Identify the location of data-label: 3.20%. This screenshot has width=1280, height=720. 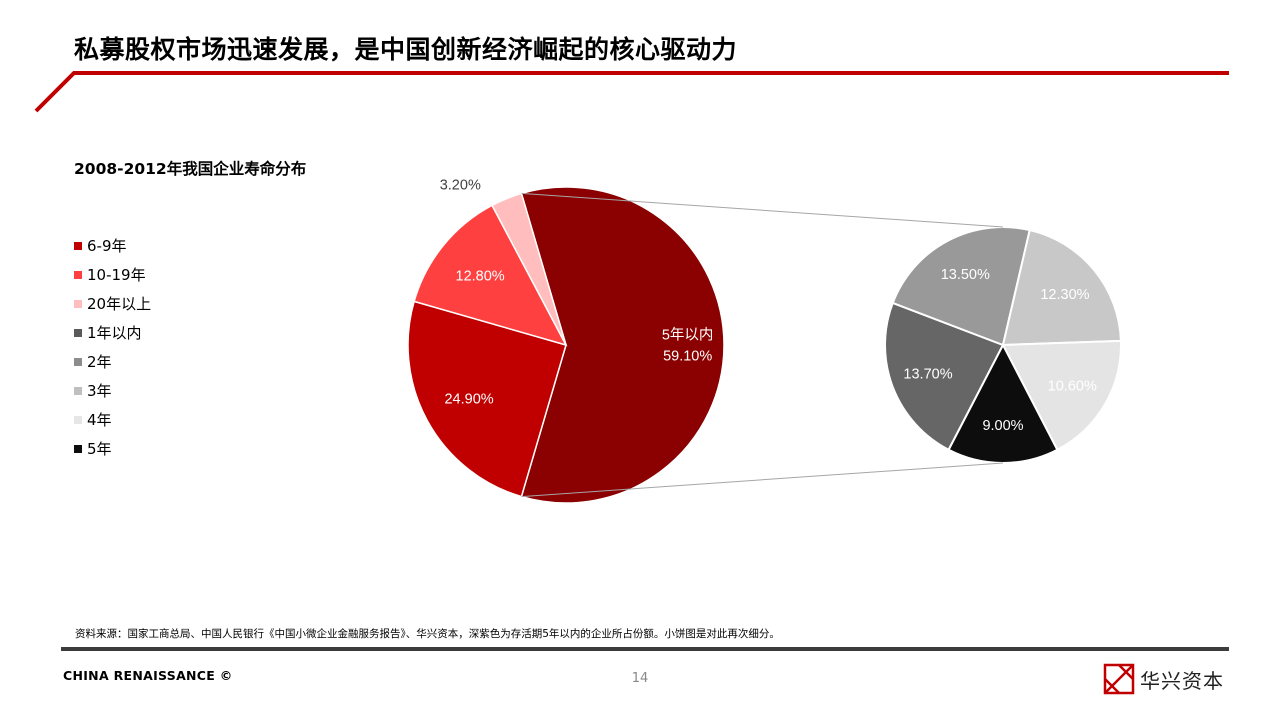
(460, 185).